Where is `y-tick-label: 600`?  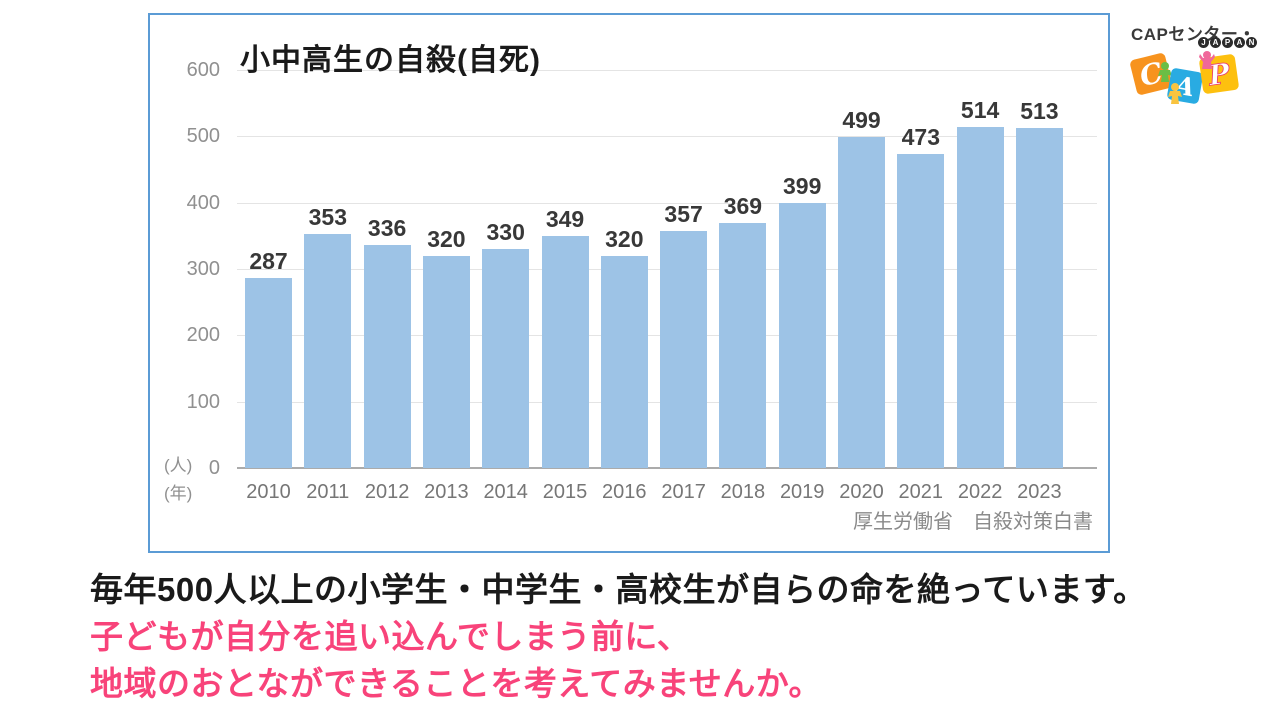
y-tick-label: 600 is located at coordinates (203, 70).